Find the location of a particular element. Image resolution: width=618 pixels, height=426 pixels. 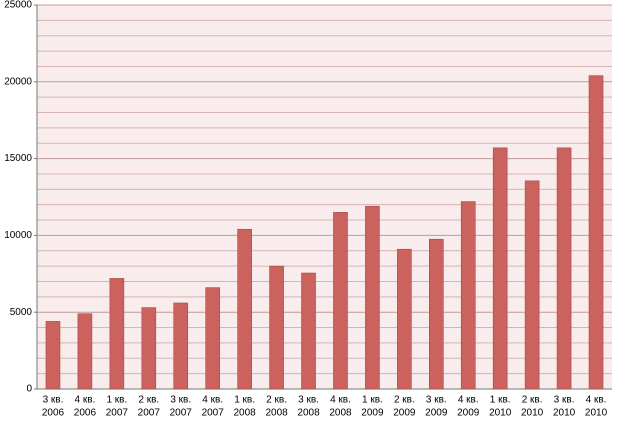

y-tick-label: 10000 is located at coordinates (18, 235).